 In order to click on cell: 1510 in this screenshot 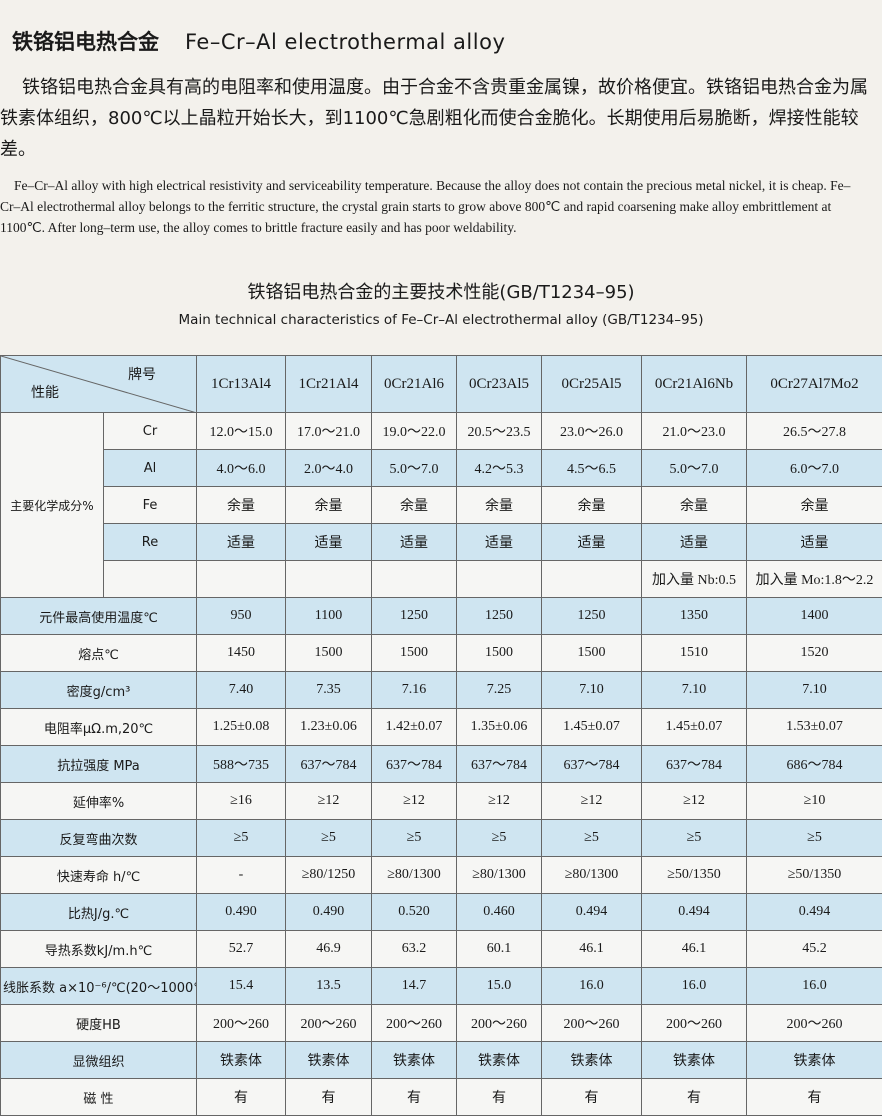, I will do `click(694, 653)`.